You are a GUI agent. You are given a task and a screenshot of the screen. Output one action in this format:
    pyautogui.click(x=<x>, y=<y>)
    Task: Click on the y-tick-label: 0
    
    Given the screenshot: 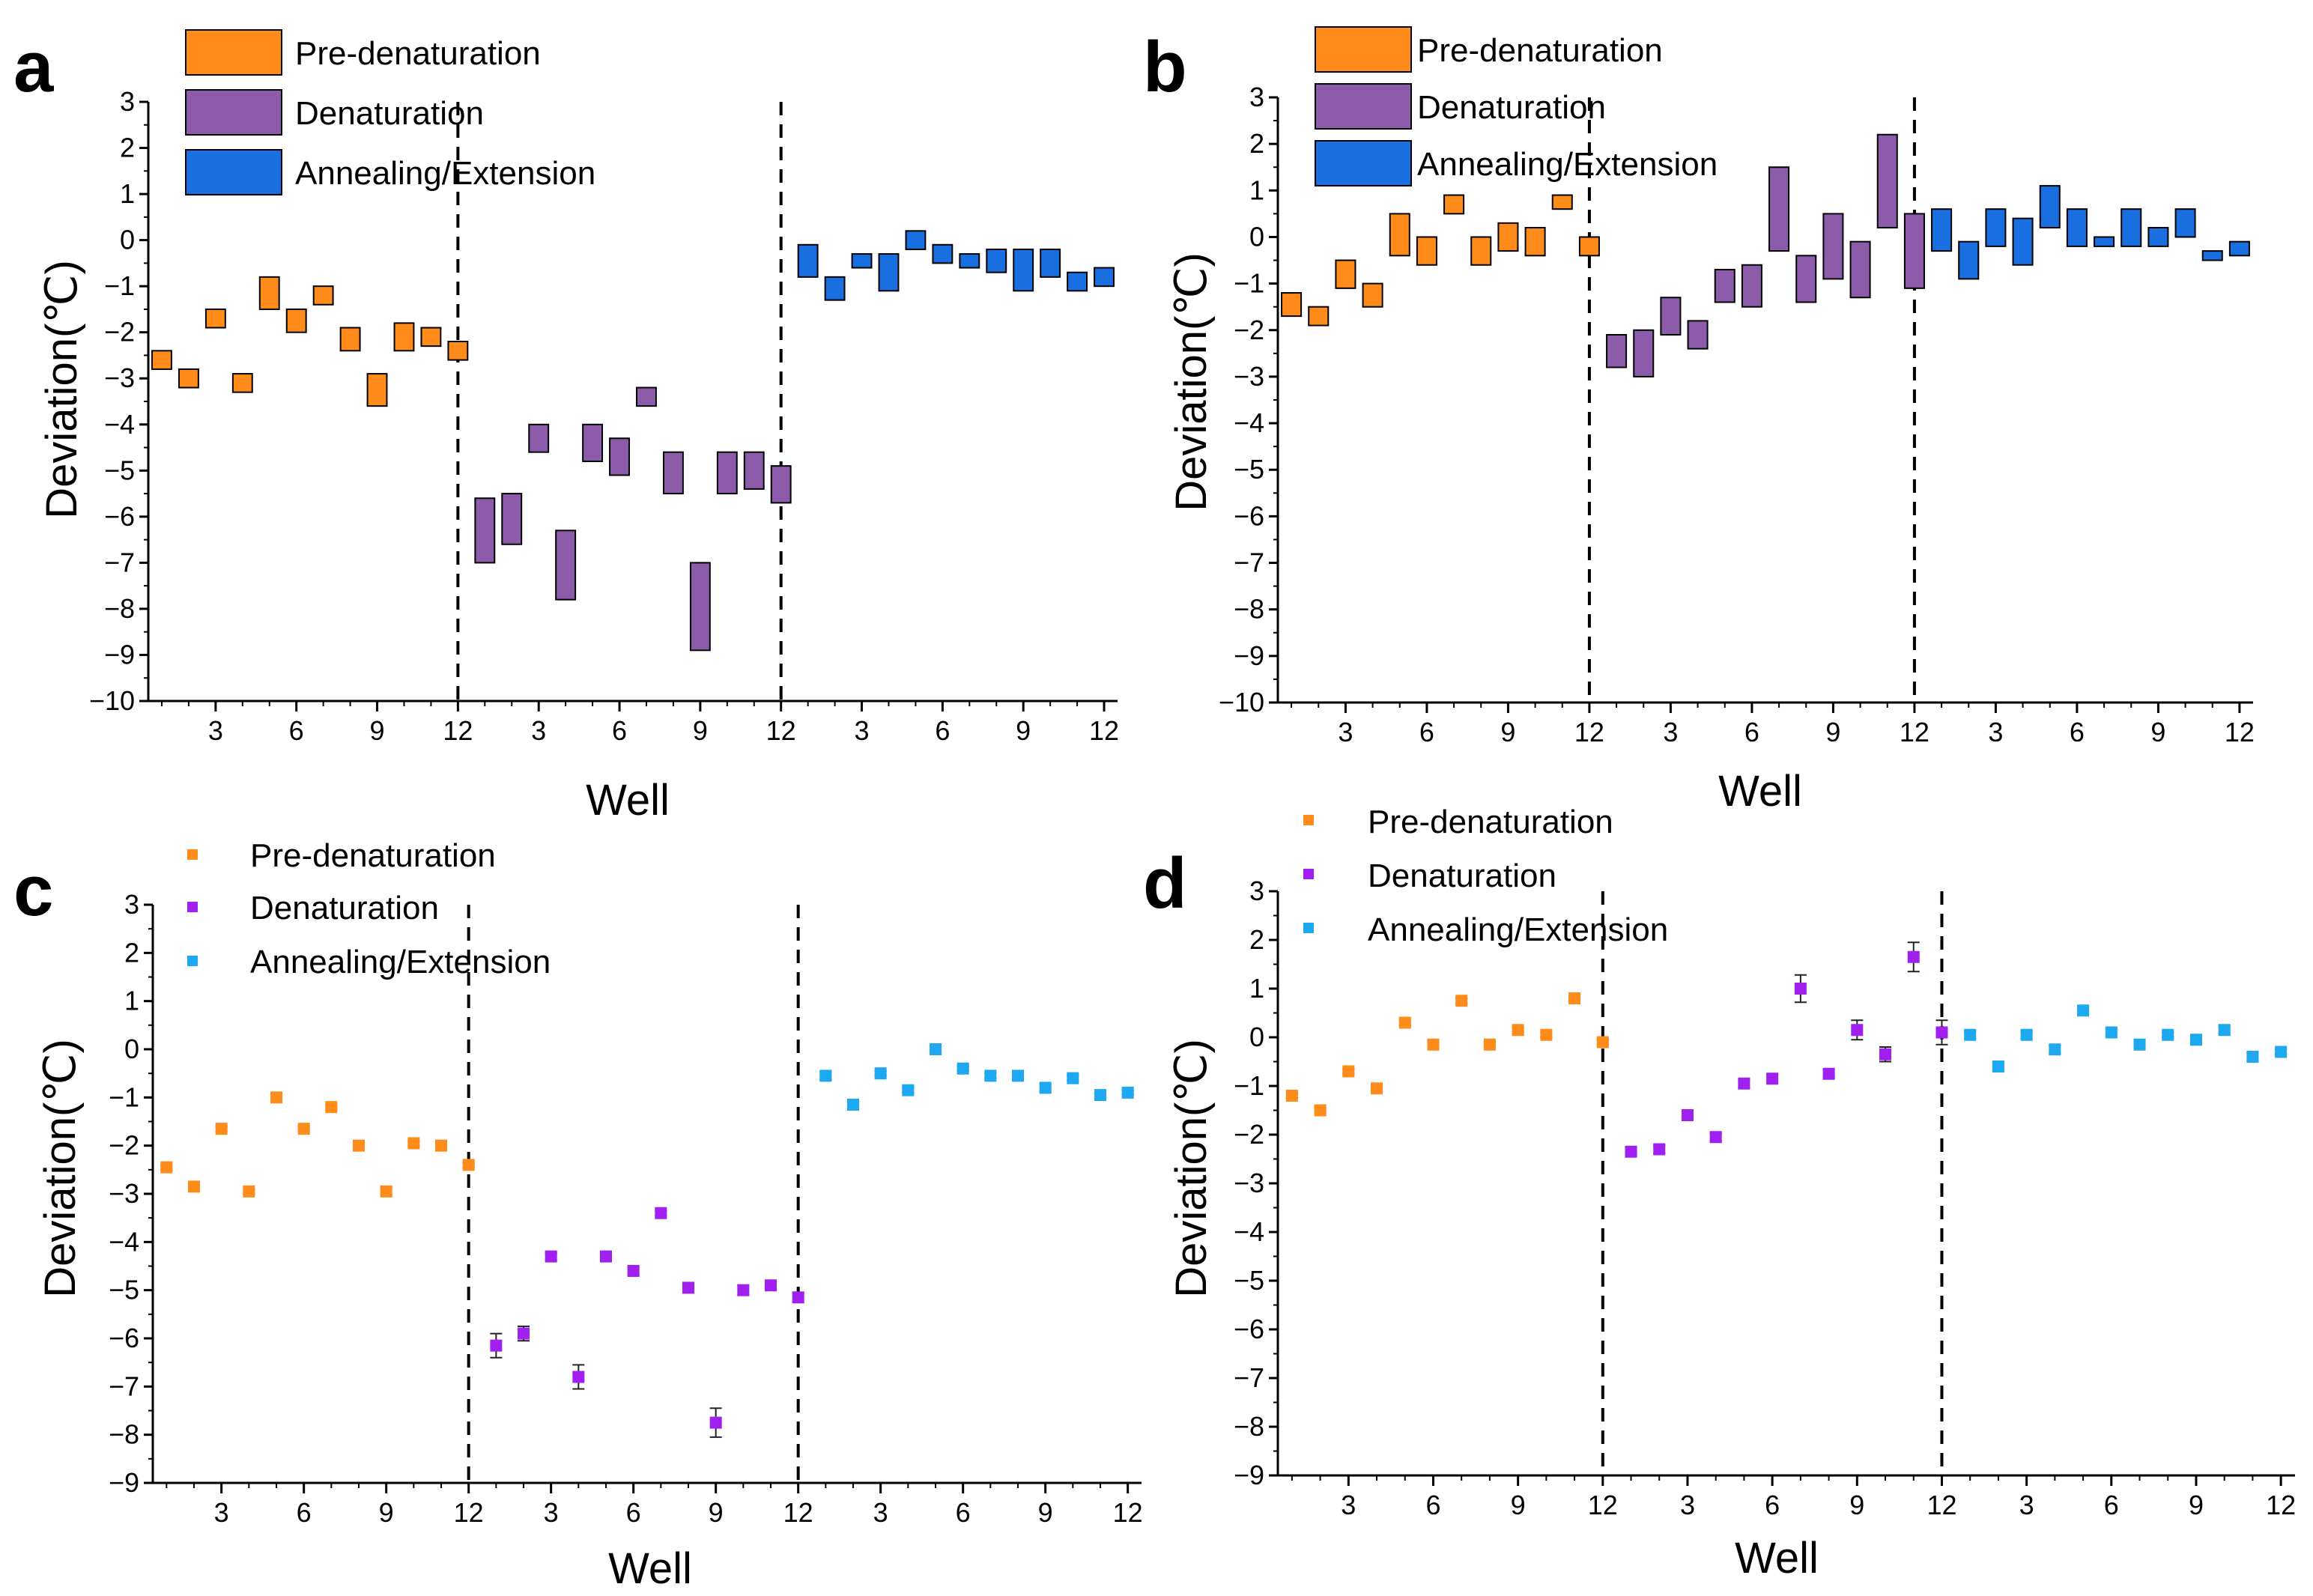 What is the action you would take?
    pyautogui.click(x=127, y=240)
    